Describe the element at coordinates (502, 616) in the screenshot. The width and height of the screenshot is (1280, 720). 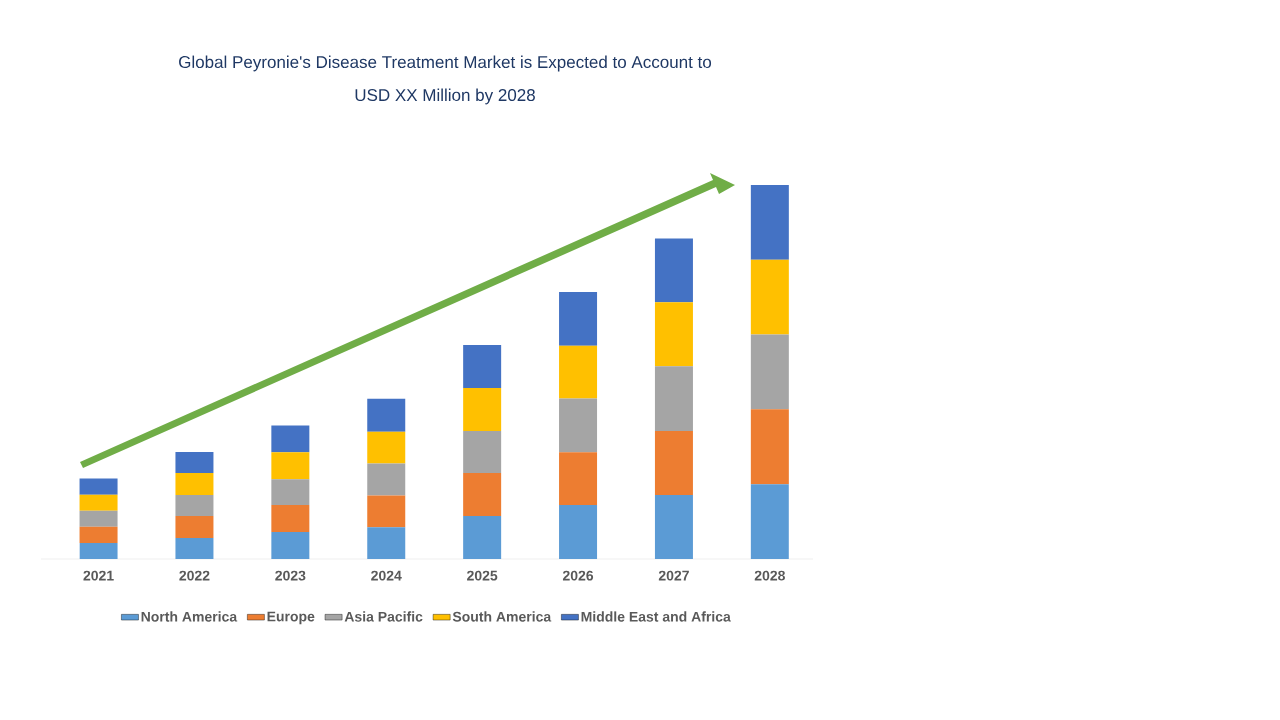
I see `legend-label: South America` at that location.